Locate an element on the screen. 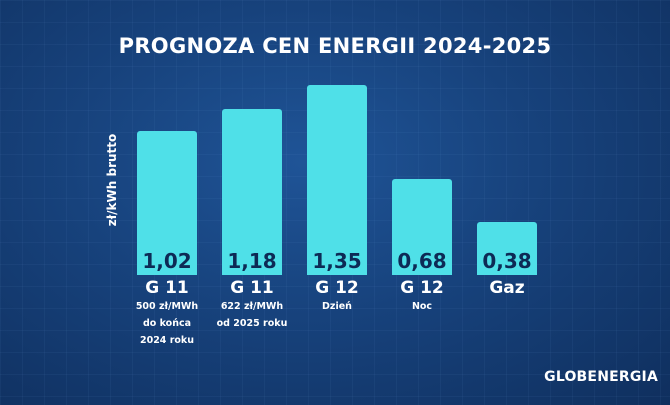 The image size is (670, 405). category-sublabel: 500 zł/MWh do końca 2024 roku is located at coordinates (167, 323).